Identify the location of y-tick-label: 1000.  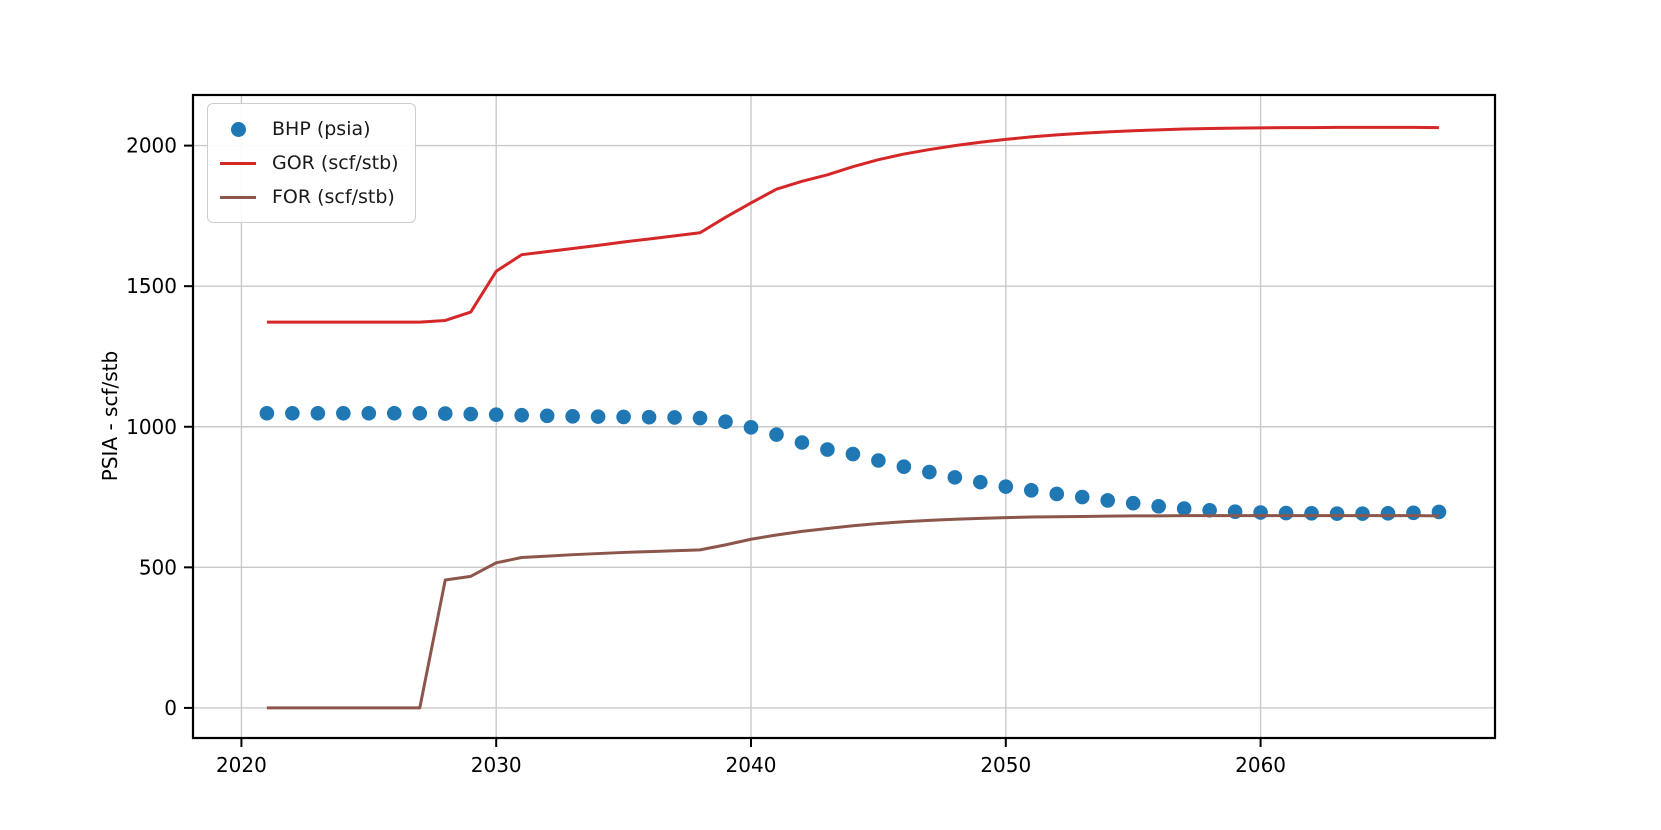
(151, 427).